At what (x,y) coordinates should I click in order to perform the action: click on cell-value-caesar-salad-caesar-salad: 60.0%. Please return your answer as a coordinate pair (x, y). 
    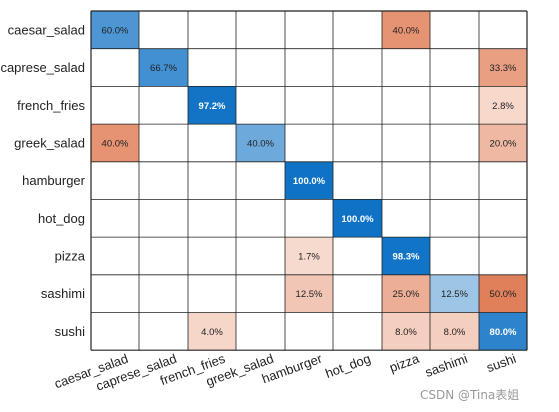
    Looking at the image, I should click on (115, 30).